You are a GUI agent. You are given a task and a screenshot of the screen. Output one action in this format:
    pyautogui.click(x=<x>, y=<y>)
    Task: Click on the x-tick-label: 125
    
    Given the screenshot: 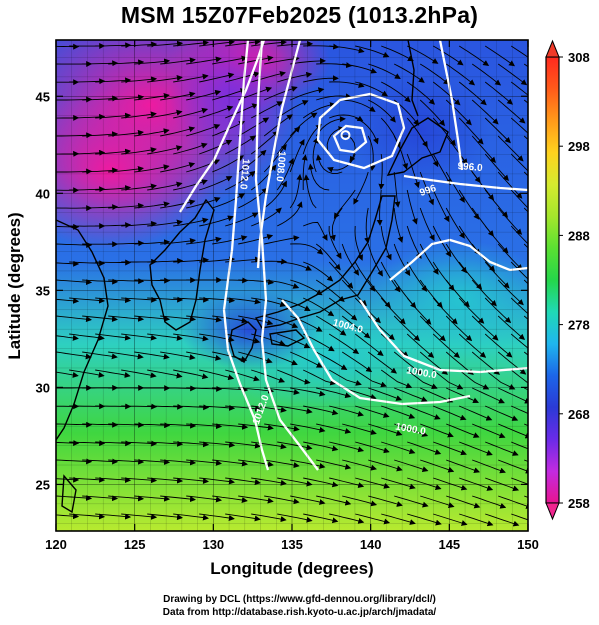 What is the action you would take?
    pyautogui.click(x=135, y=544)
    